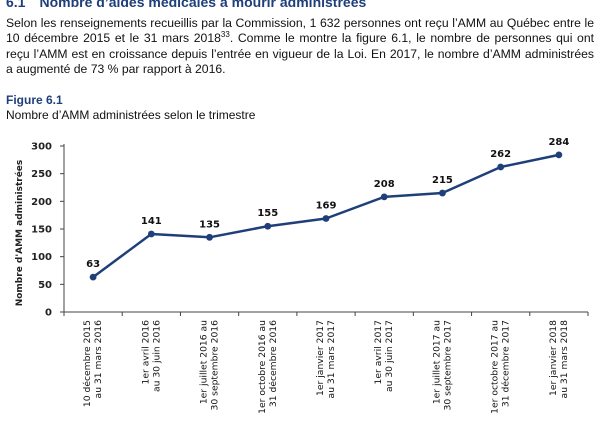  What do you see at coordinates (45, 285) in the screenshot?
I see `y-tick-label: 50` at bounding box center [45, 285].